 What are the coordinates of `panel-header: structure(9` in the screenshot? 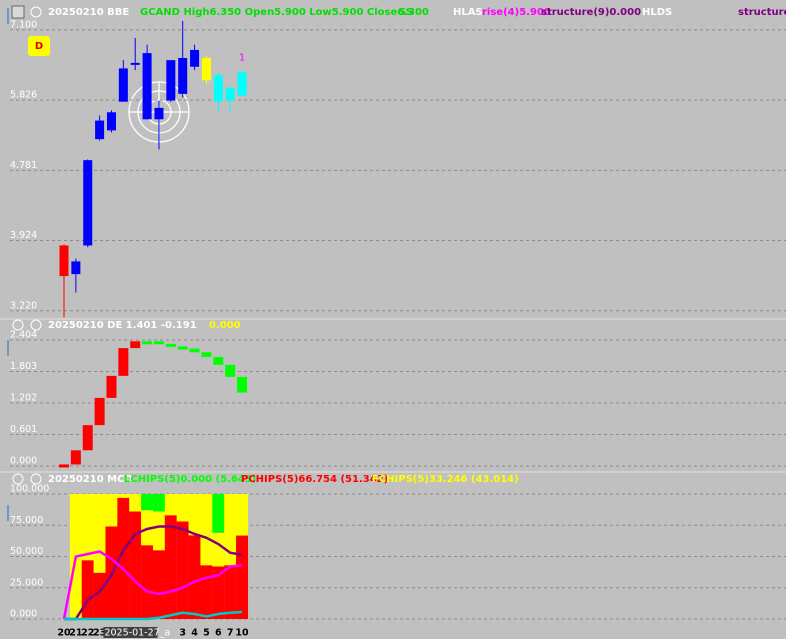 It's located at (762, 12).